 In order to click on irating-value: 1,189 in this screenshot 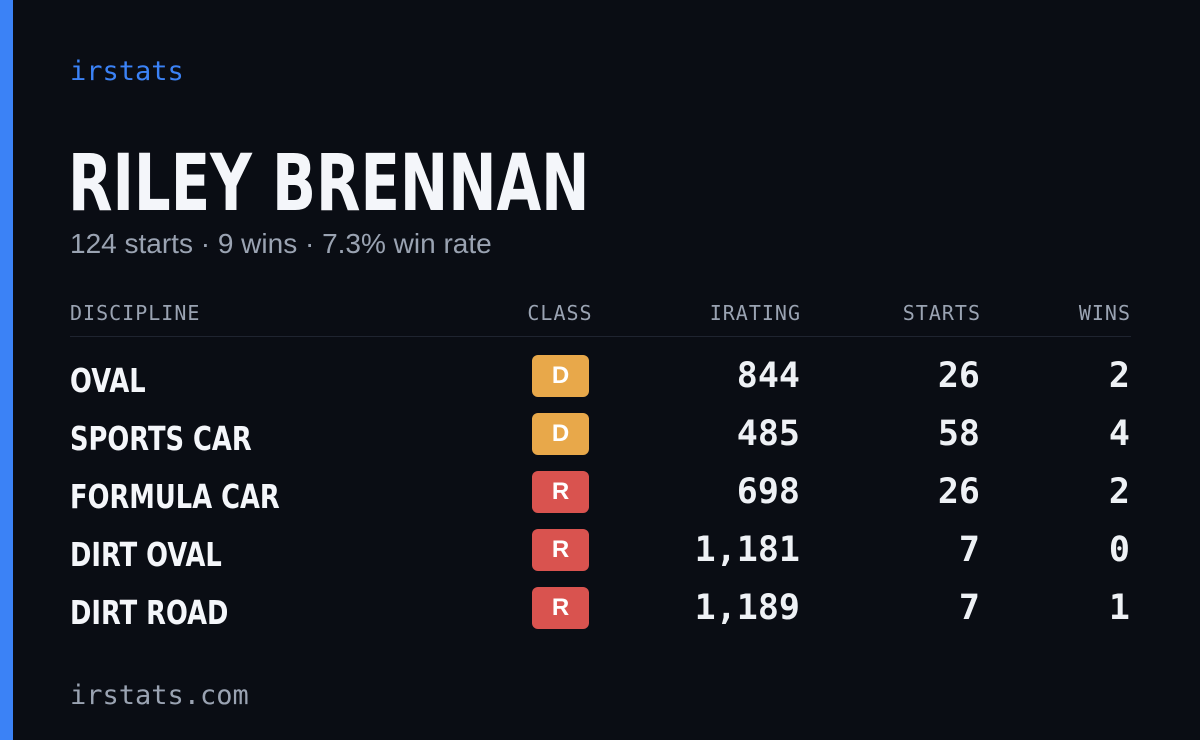, I will do `click(747, 608)`.